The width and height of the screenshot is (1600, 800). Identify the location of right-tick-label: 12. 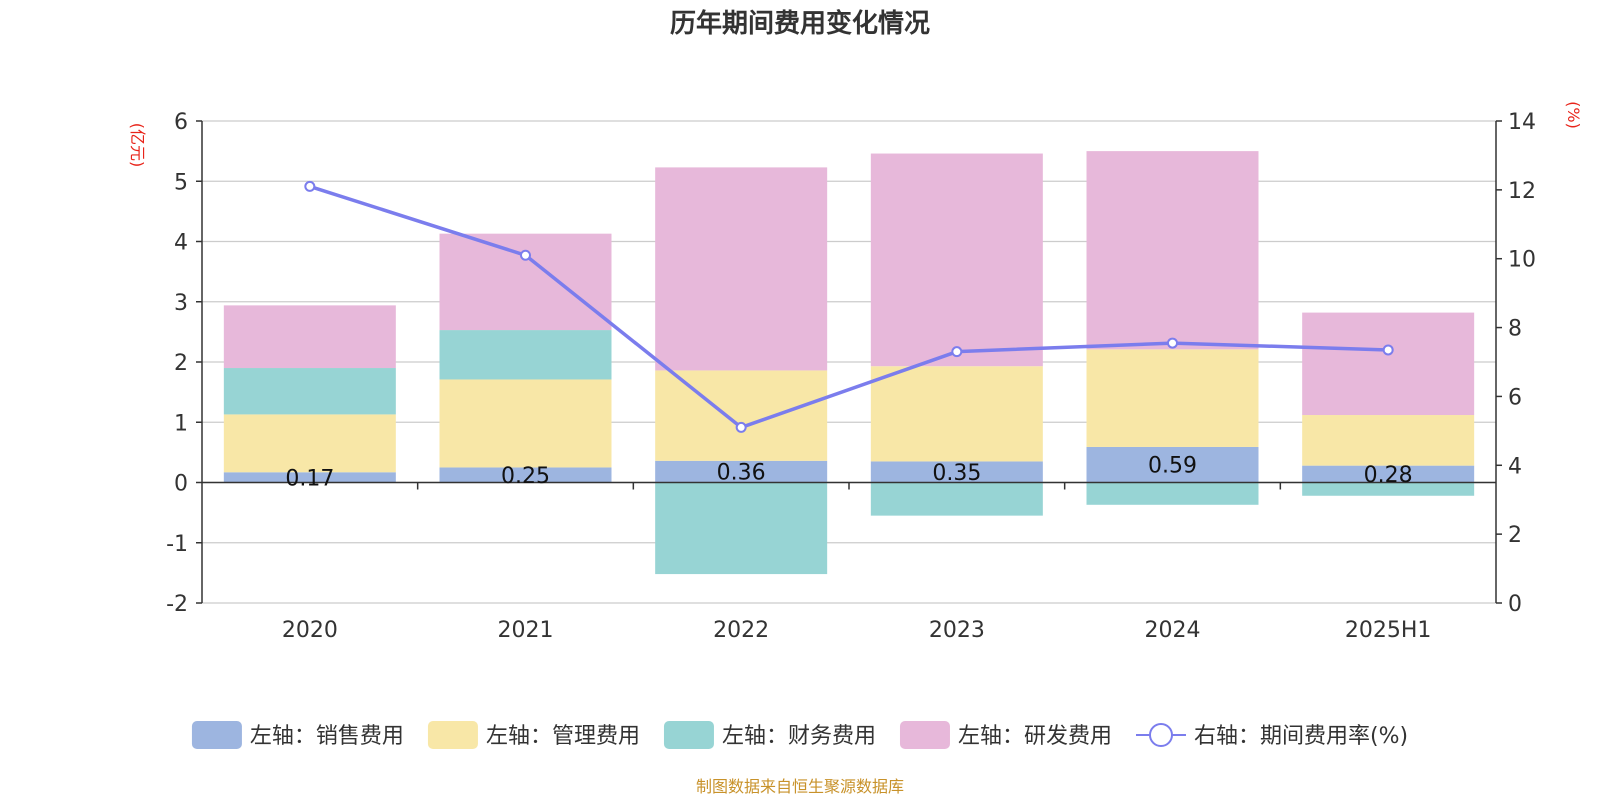
(1522, 191).